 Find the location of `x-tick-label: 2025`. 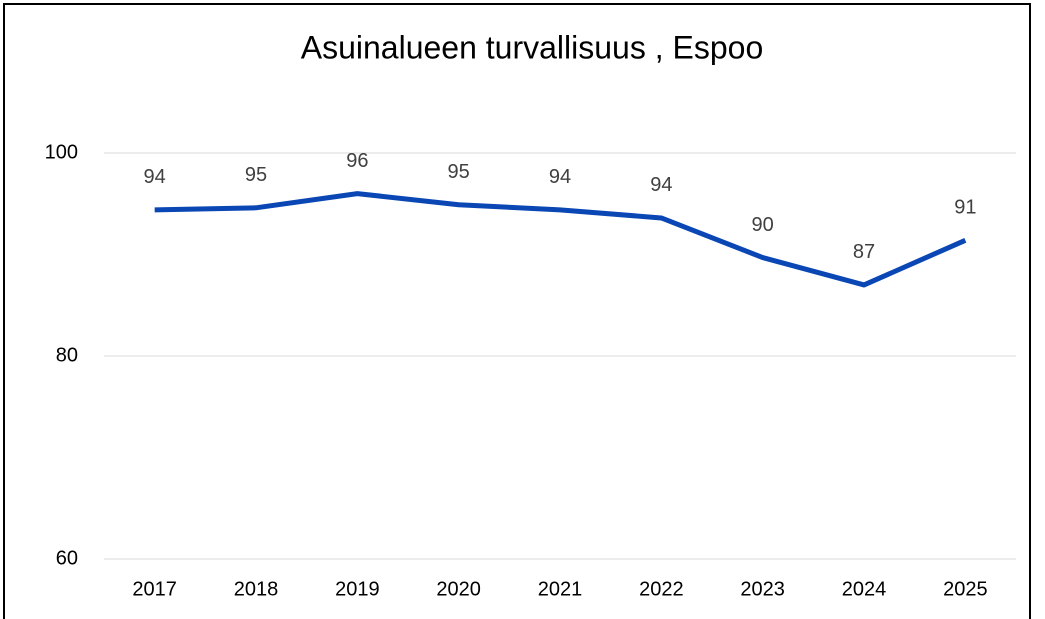

x-tick-label: 2025 is located at coordinates (965, 589).